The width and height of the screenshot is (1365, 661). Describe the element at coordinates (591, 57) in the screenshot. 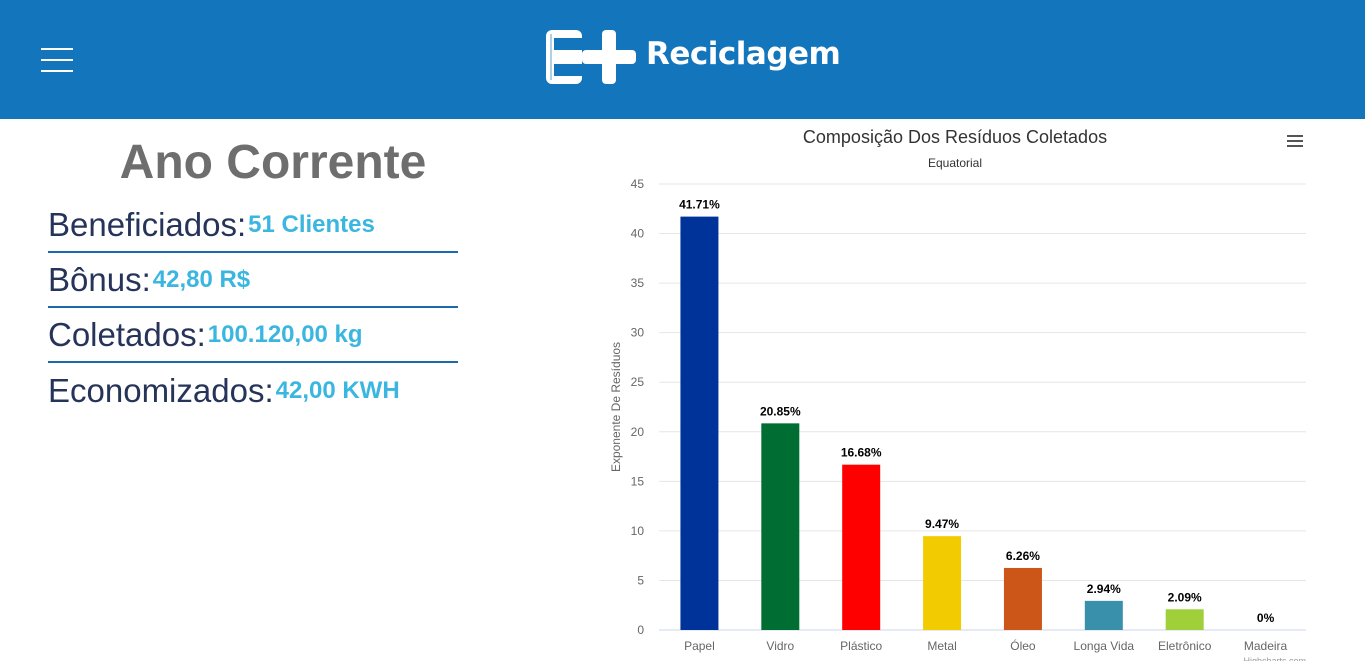

I see `logo-mark-icon` at that location.